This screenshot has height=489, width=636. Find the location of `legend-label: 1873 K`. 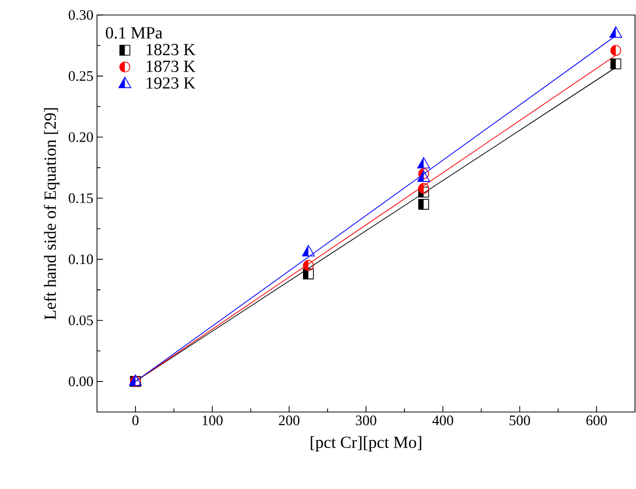

legend-label: 1873 K is located at coordinates (171, 66).